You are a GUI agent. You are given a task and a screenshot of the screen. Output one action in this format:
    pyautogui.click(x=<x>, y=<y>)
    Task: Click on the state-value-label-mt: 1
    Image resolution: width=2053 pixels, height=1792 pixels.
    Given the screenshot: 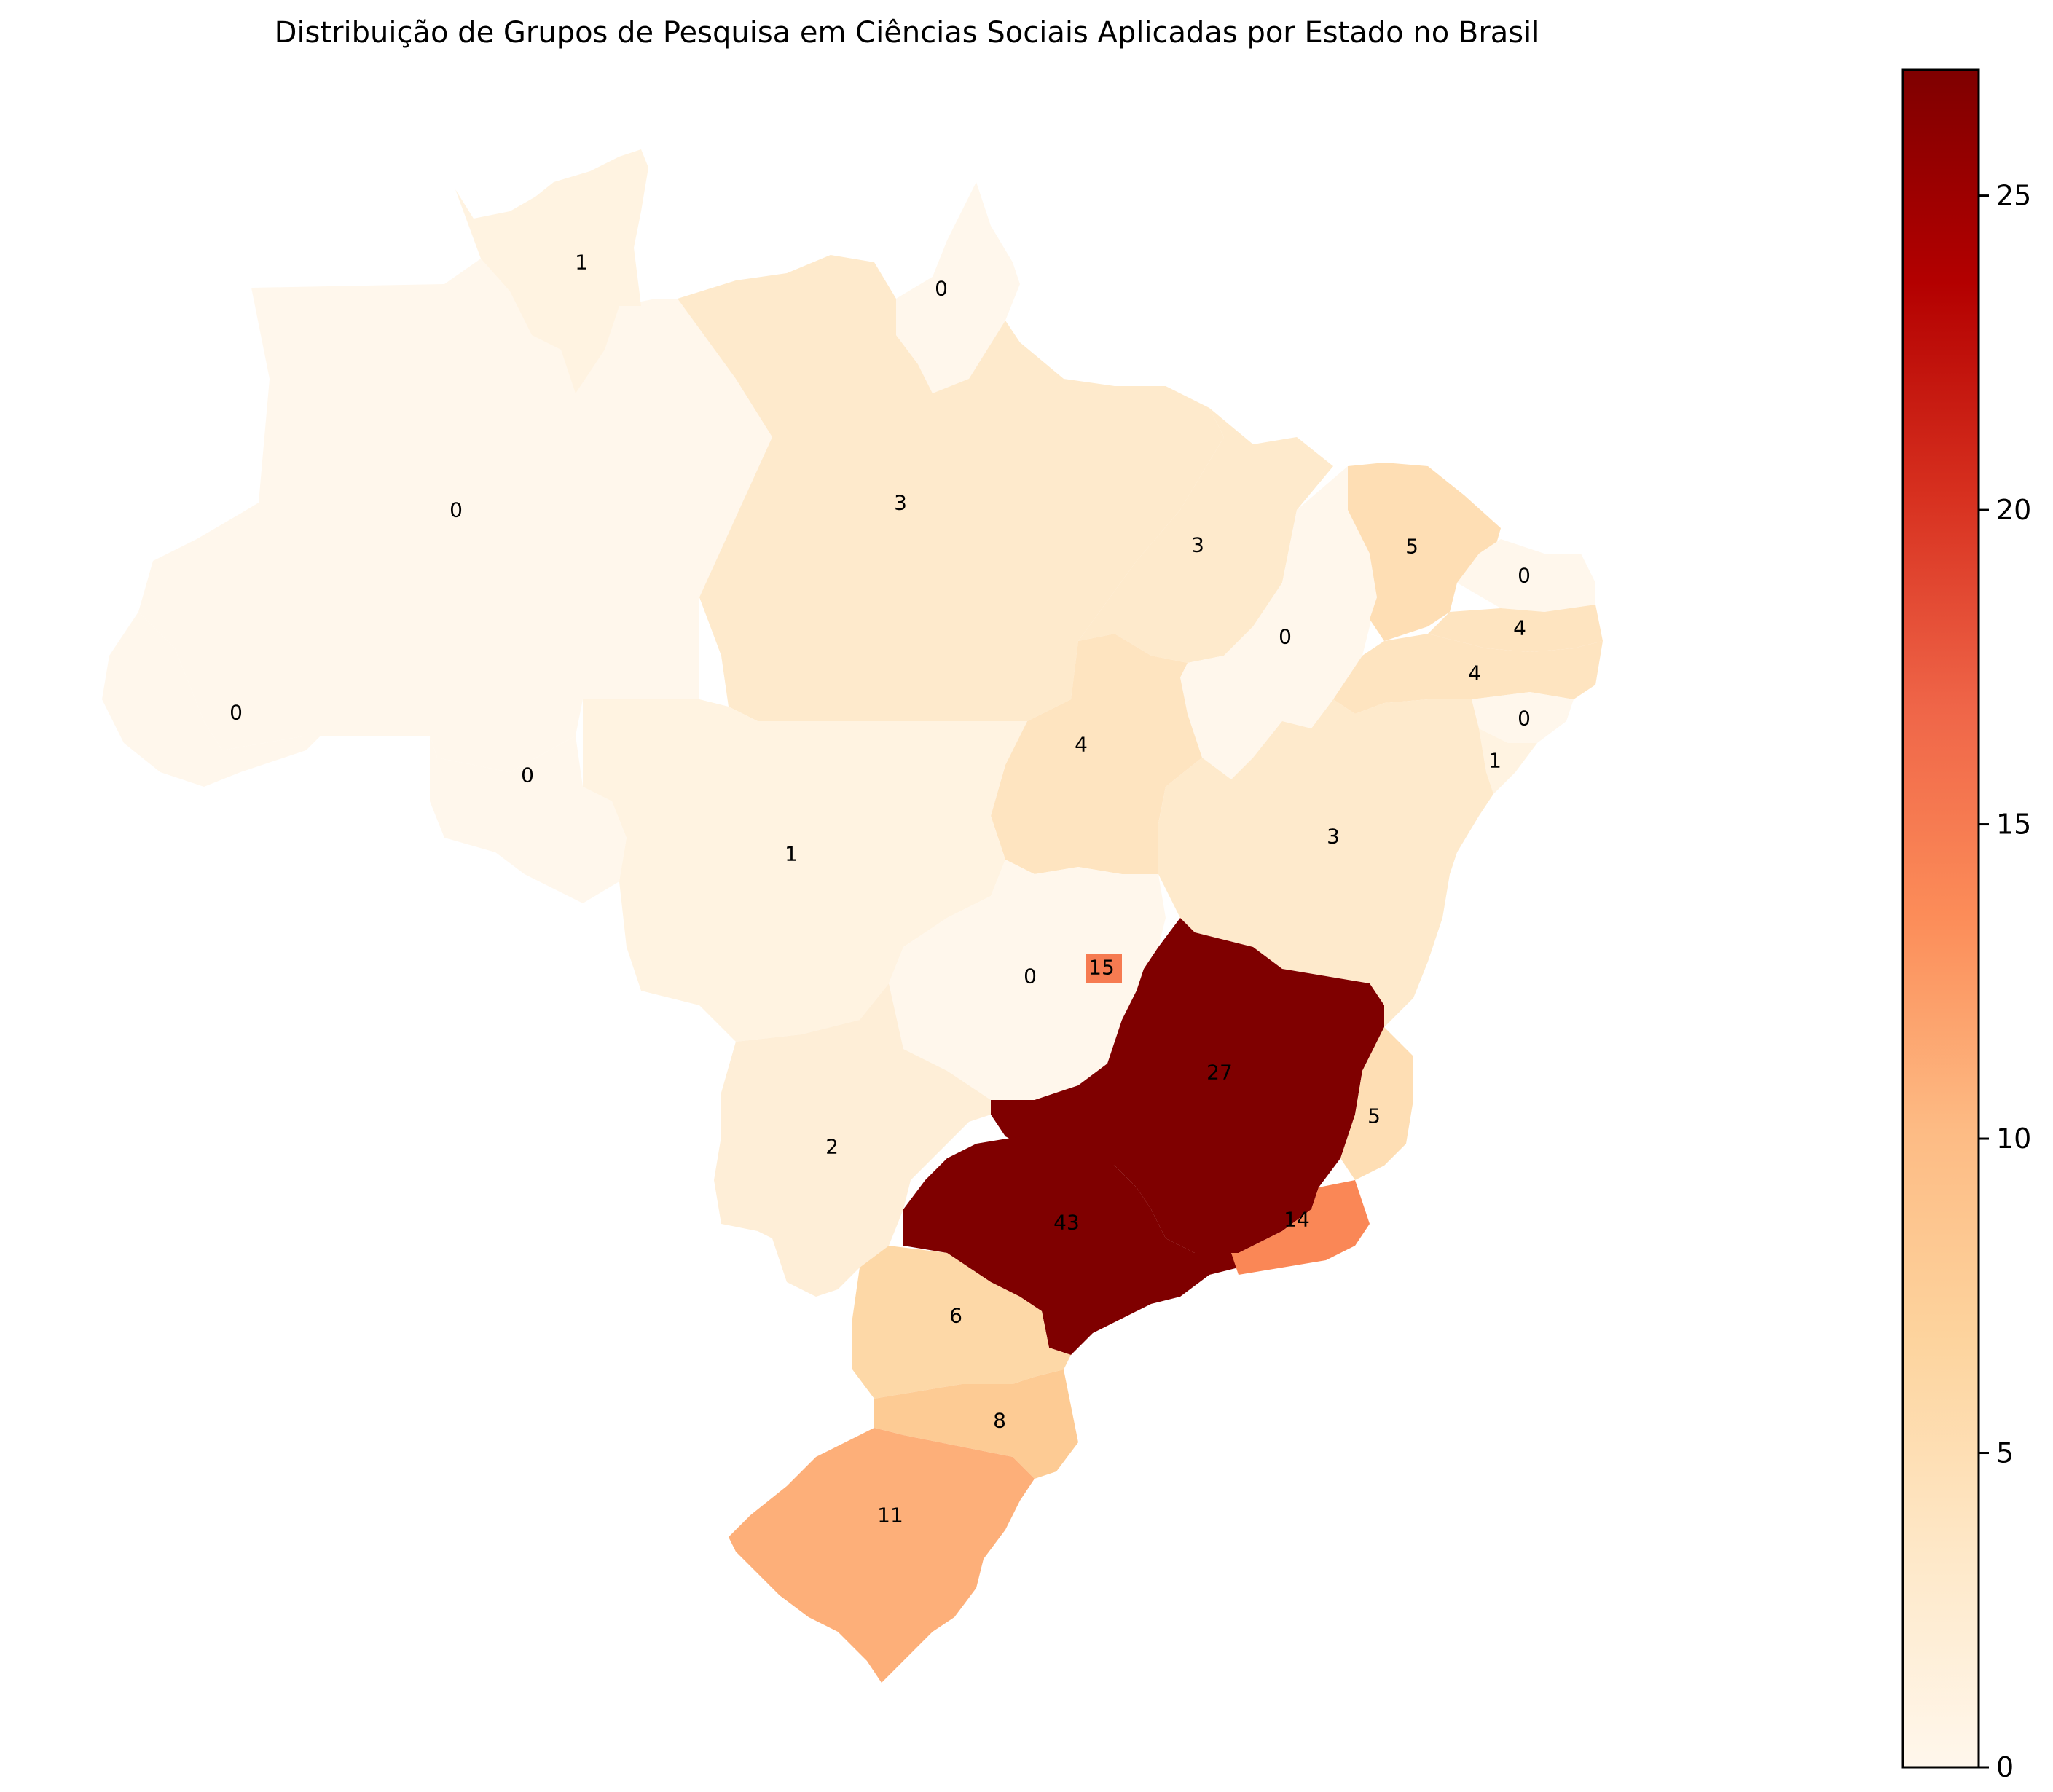 What is the action you would take?
    pyautogui.click(x=791, y=854)
    